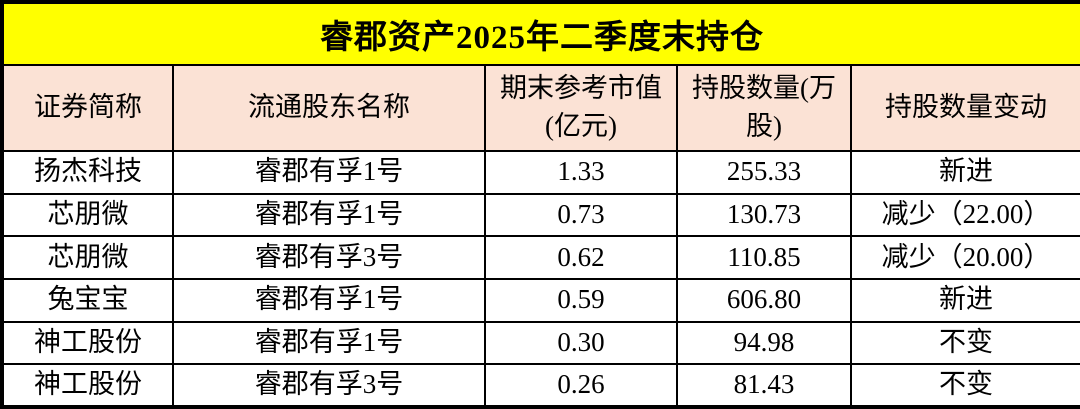  What do you see at coordinates (764, 386) in the screenshot?
I see `cell-share-count: 81.43` at bounding box center [764, 386].